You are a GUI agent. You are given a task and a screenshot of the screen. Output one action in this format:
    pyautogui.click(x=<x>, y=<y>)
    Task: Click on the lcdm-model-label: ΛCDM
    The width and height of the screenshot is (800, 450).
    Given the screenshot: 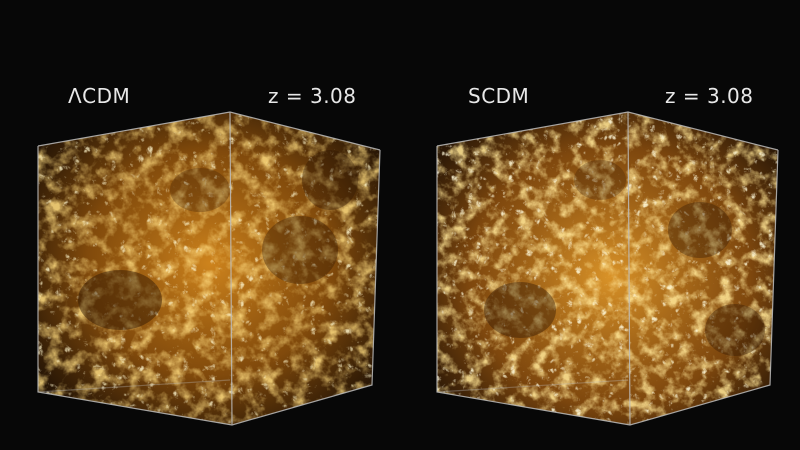 What is the action you would take?
    pyautogui.click(x=99, y=96)
    